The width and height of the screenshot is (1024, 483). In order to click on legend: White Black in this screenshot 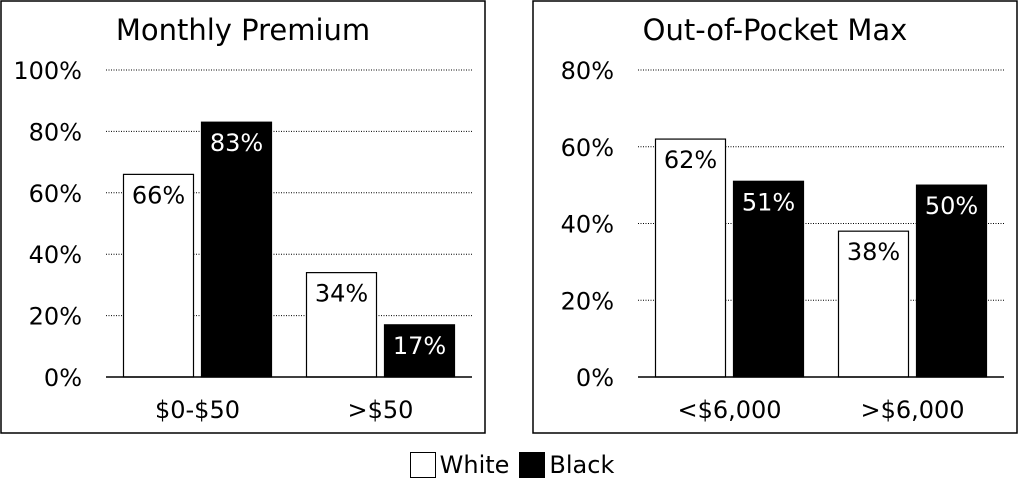, I will do `click(512, 465)`.